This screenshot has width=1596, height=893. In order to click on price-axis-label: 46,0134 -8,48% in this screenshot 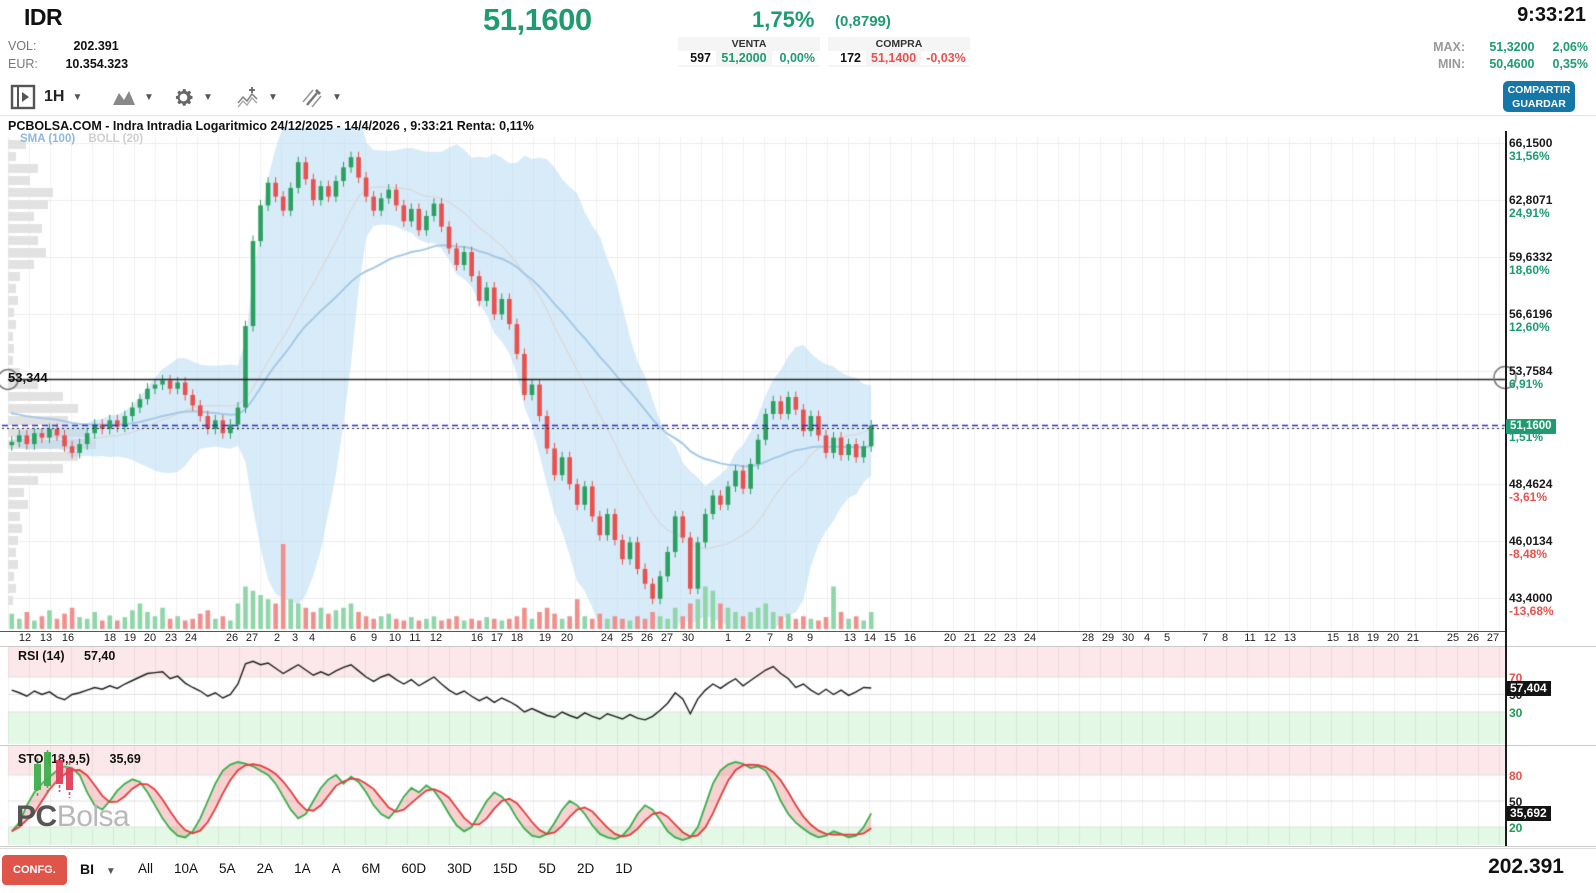, I will do `click(1531, 547)`.